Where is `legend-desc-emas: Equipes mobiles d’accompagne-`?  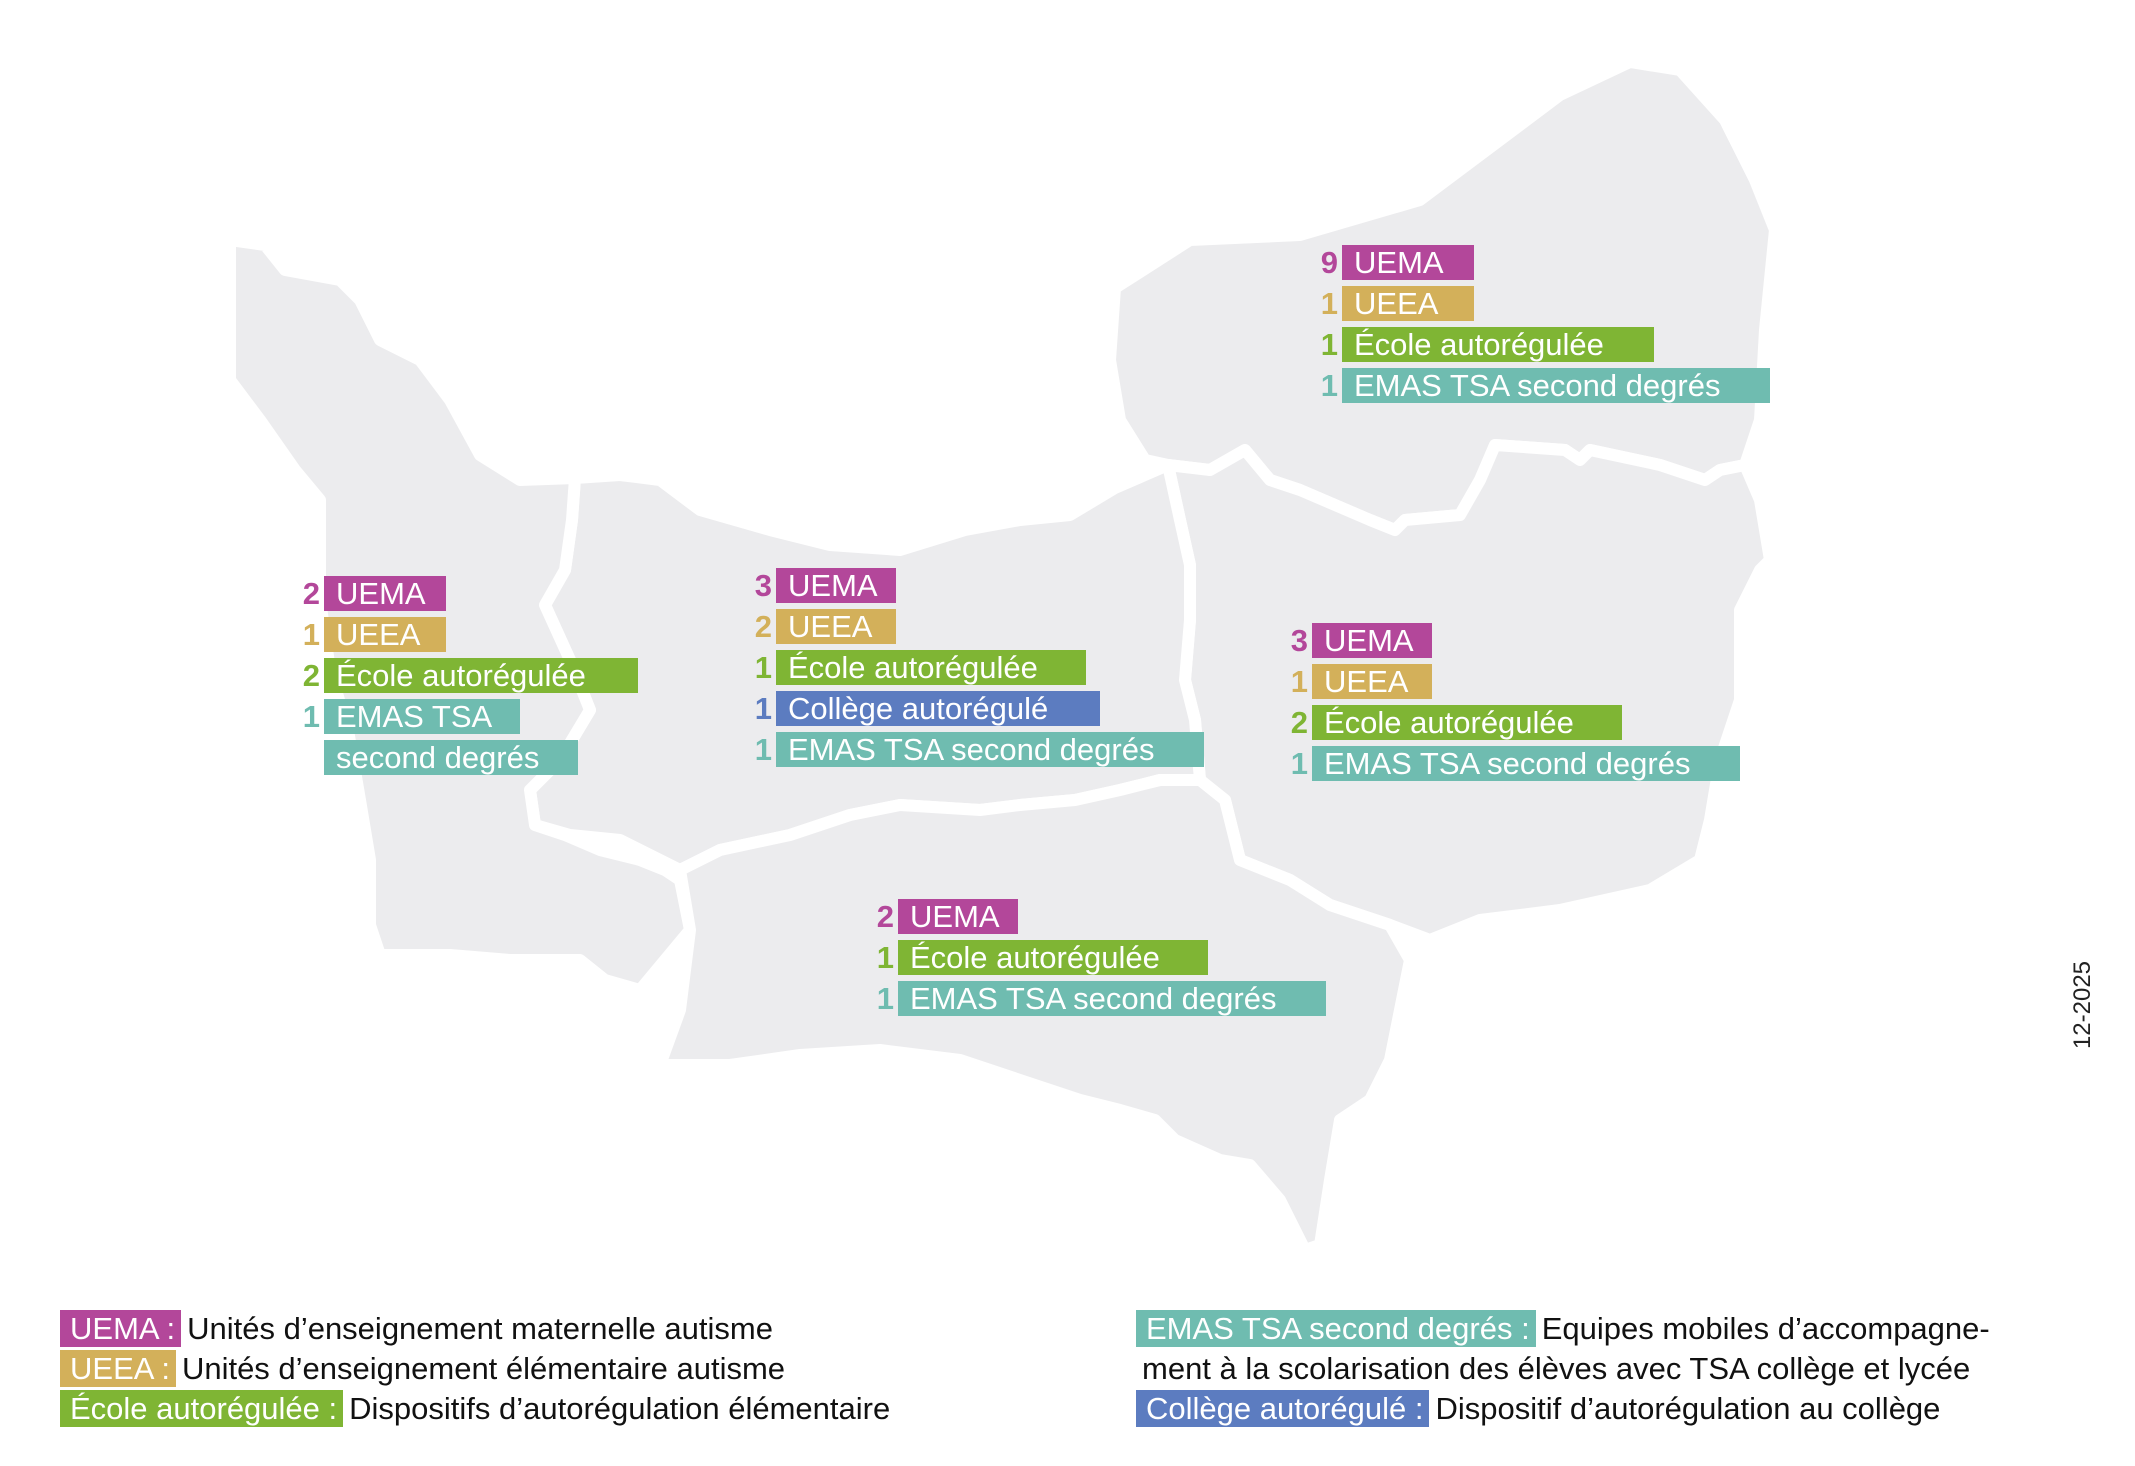 legend-desc-emas: Equipes mobiles d’accompagne- is located at coordinates (1765, 1328).